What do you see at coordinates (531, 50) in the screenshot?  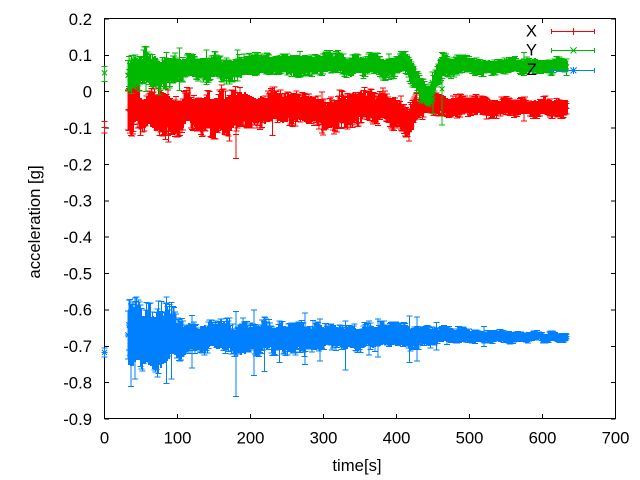 I see `svg-text: Y` at bounding box center [531, 50].